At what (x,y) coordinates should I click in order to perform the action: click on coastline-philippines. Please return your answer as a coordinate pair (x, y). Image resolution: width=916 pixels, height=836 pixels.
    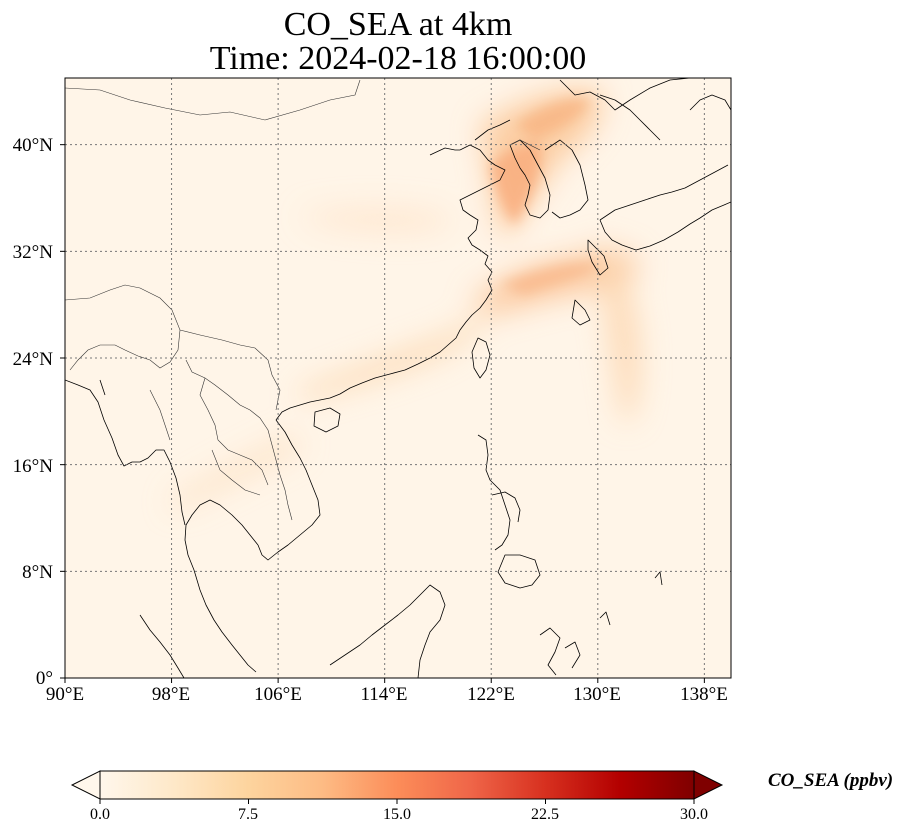
    Looking at the image, I should click on (509, 511).